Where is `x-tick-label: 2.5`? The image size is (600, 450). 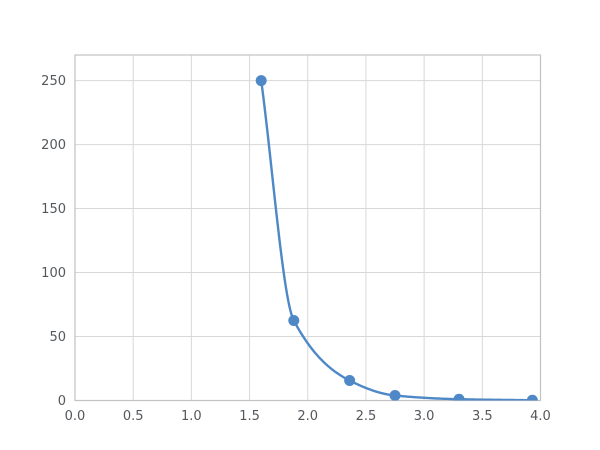
x-tick-label: 2.5 is located at coordinates (366, 416).